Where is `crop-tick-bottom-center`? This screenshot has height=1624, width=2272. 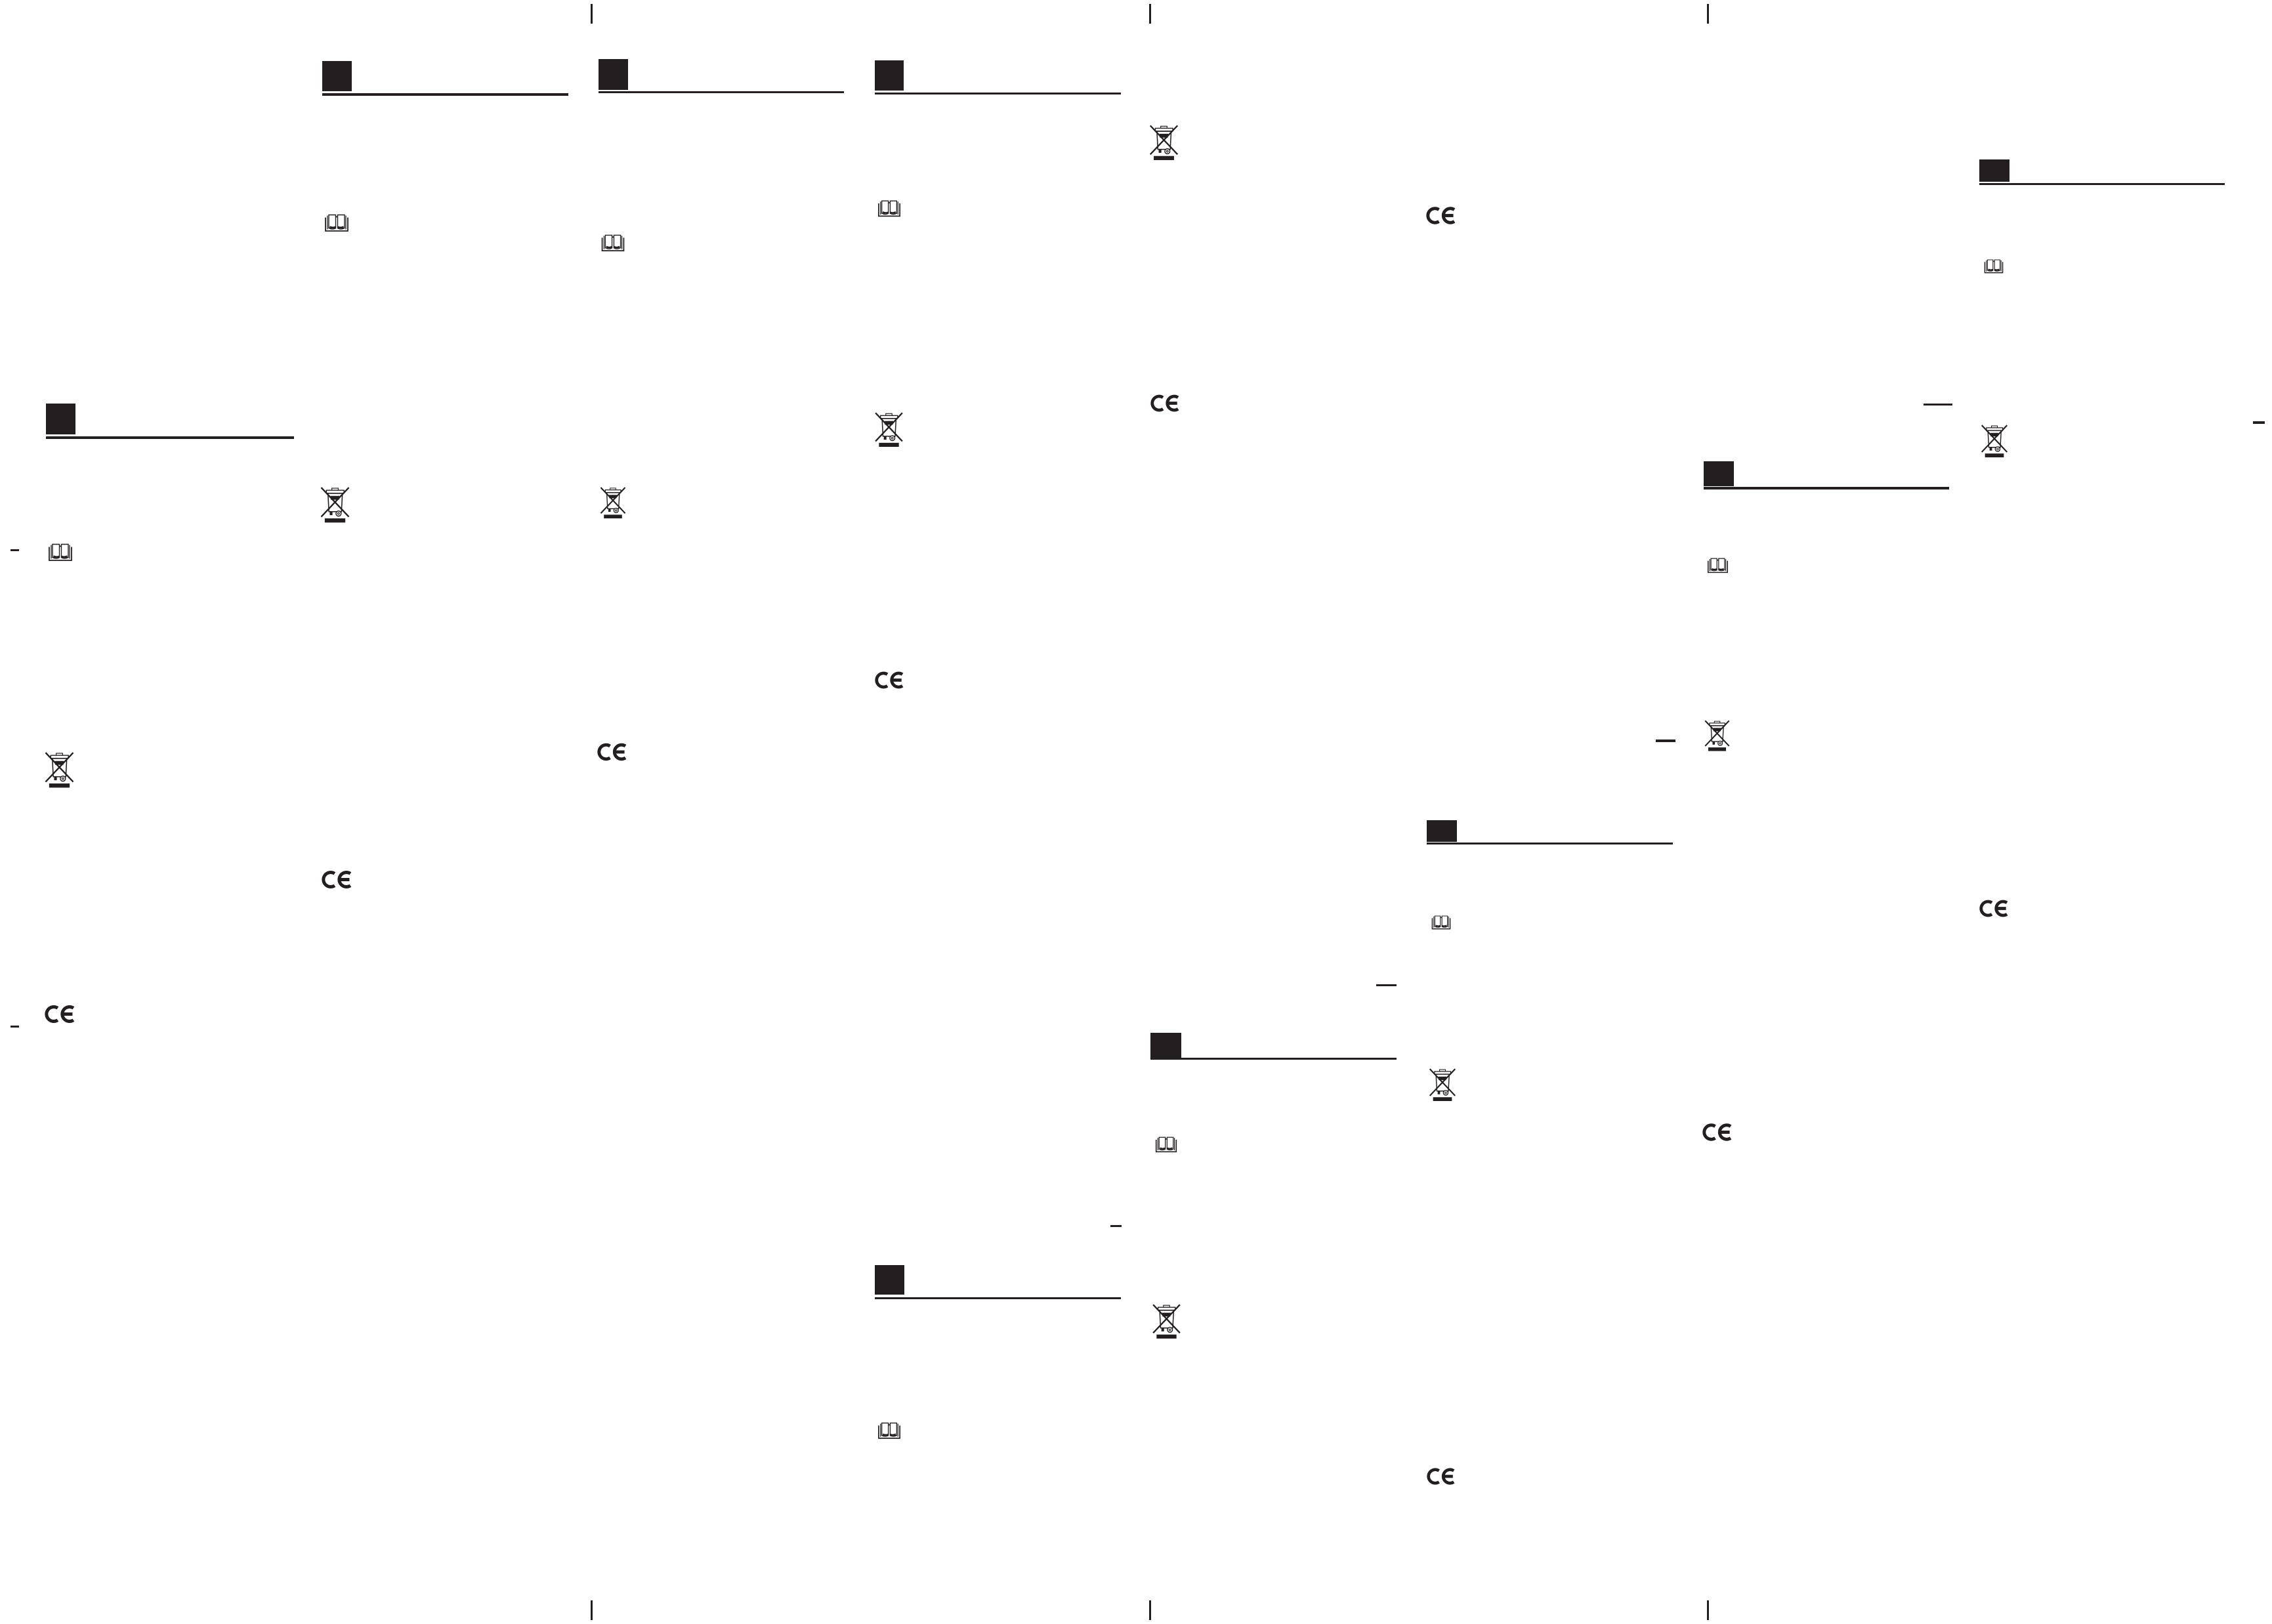 crop-tick-bottom-center is located at coordinates (1150, 1610).